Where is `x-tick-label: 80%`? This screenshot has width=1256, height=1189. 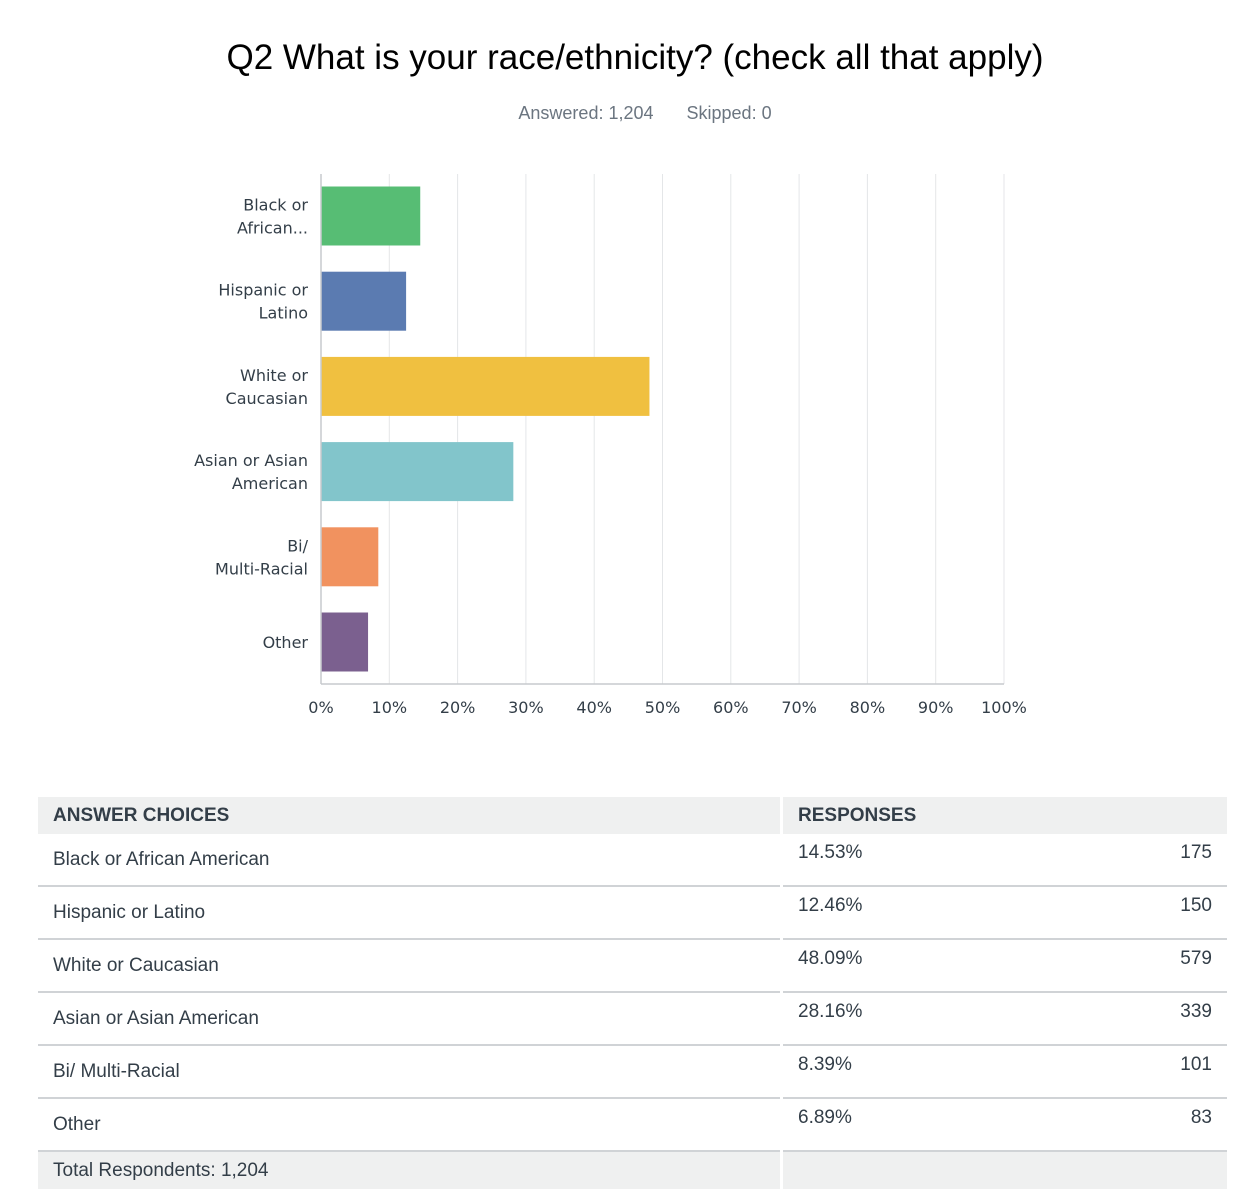
x-tick-label: 80% is located at coordinates (868, 707).